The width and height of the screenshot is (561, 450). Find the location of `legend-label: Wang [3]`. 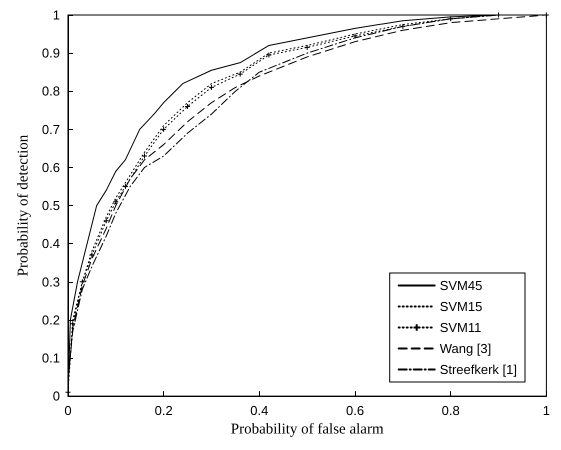

legend-label: Wang [3] is located at coordinates (466, 348).